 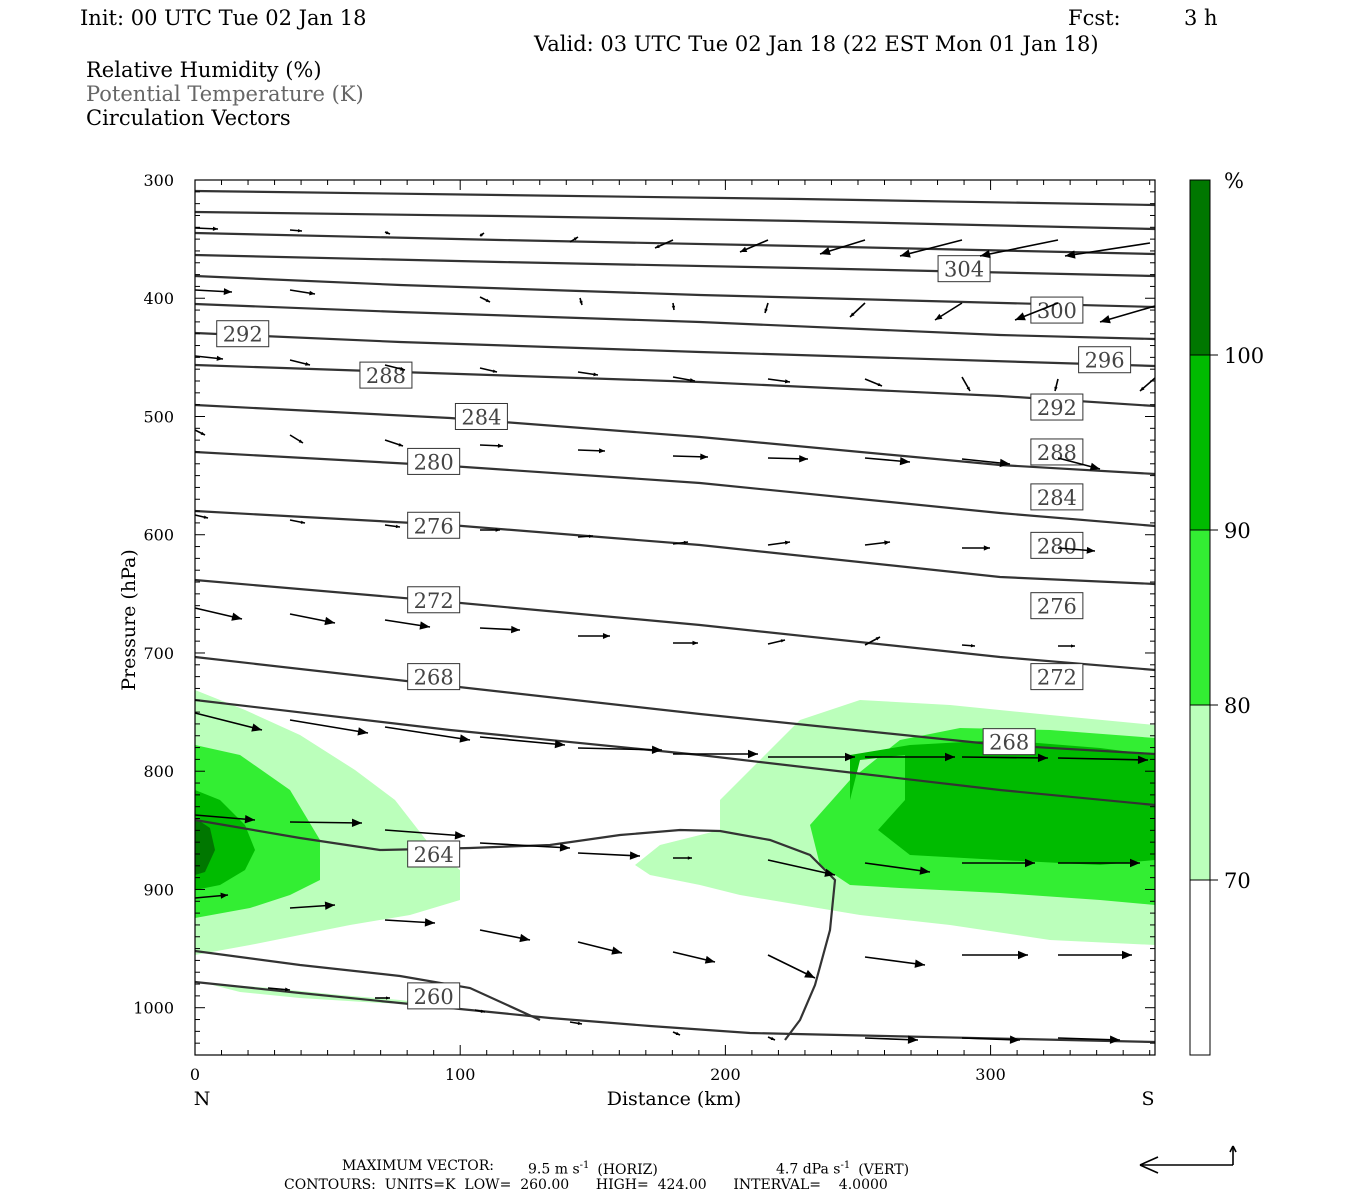 What do you see at coordinates (1002, 802) in the screenshot?
I see `rh-90-region-right` at bounding box center [1002, 802].